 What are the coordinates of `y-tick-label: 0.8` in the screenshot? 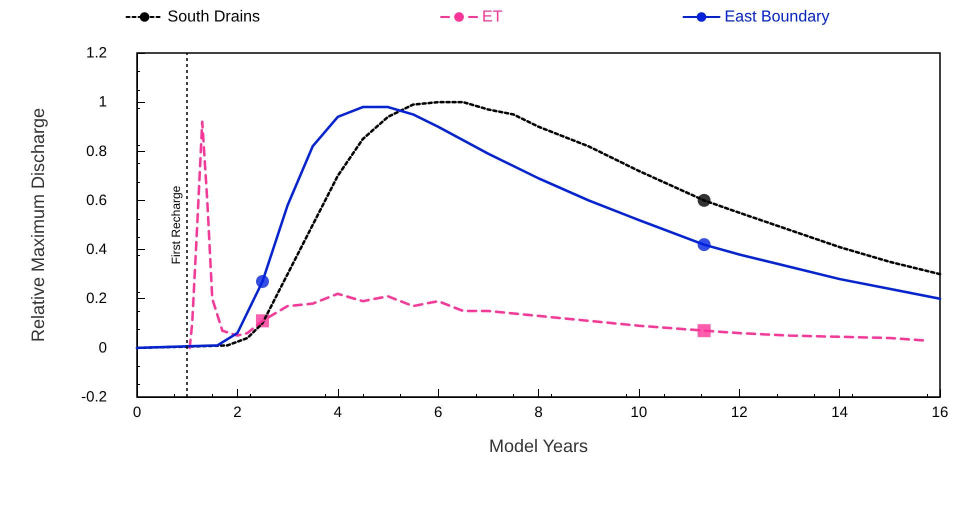 It's located at (96, 151).